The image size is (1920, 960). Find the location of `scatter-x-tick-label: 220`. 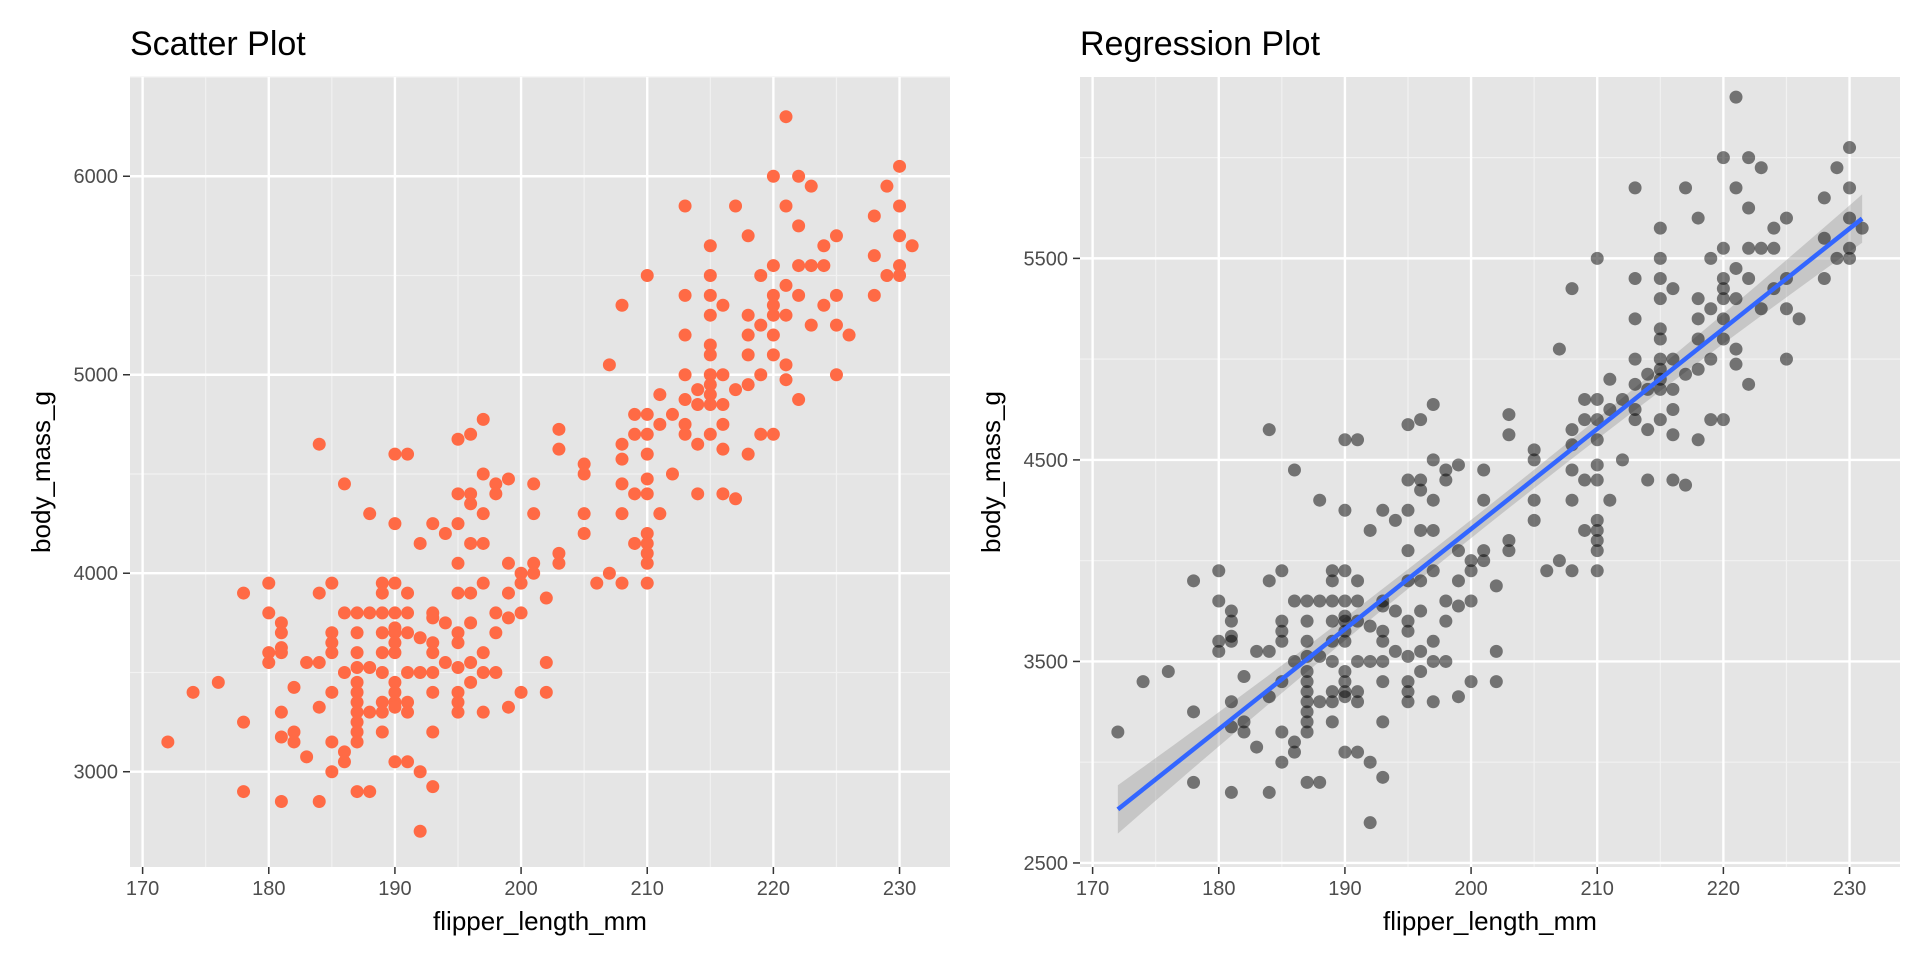

scatter-x-tick-label: 220 is located at coordinates (773, 889).